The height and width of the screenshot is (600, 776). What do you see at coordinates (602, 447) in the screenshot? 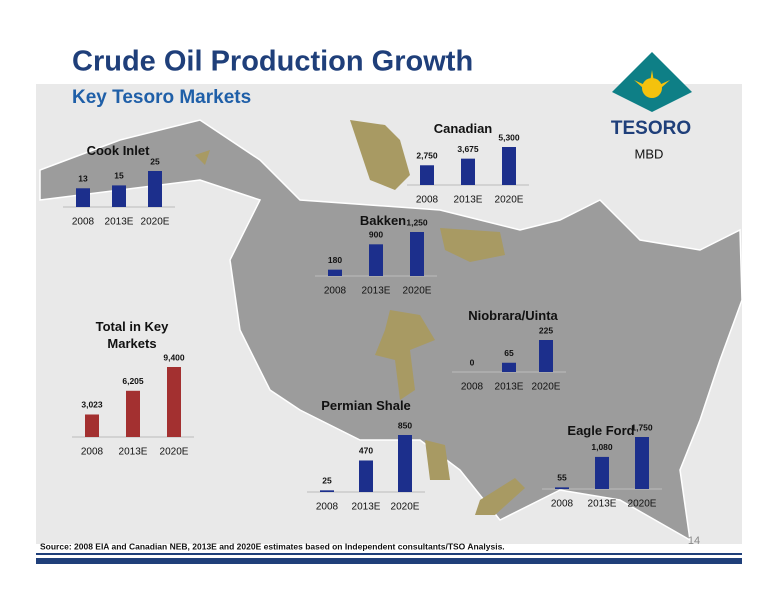
I see `value-label: 1,080` at bounding box center [602, 447].